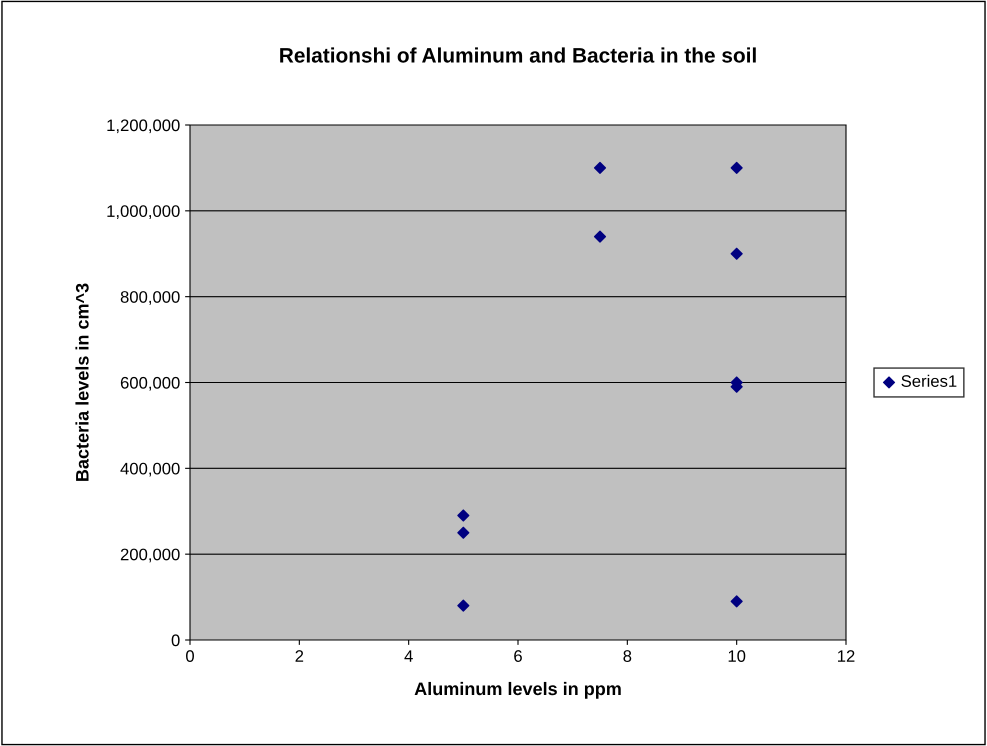 The image size is (987, 746). I want to click on y-axis-title: Bacteria levels in cm^3, so click(82, 382).